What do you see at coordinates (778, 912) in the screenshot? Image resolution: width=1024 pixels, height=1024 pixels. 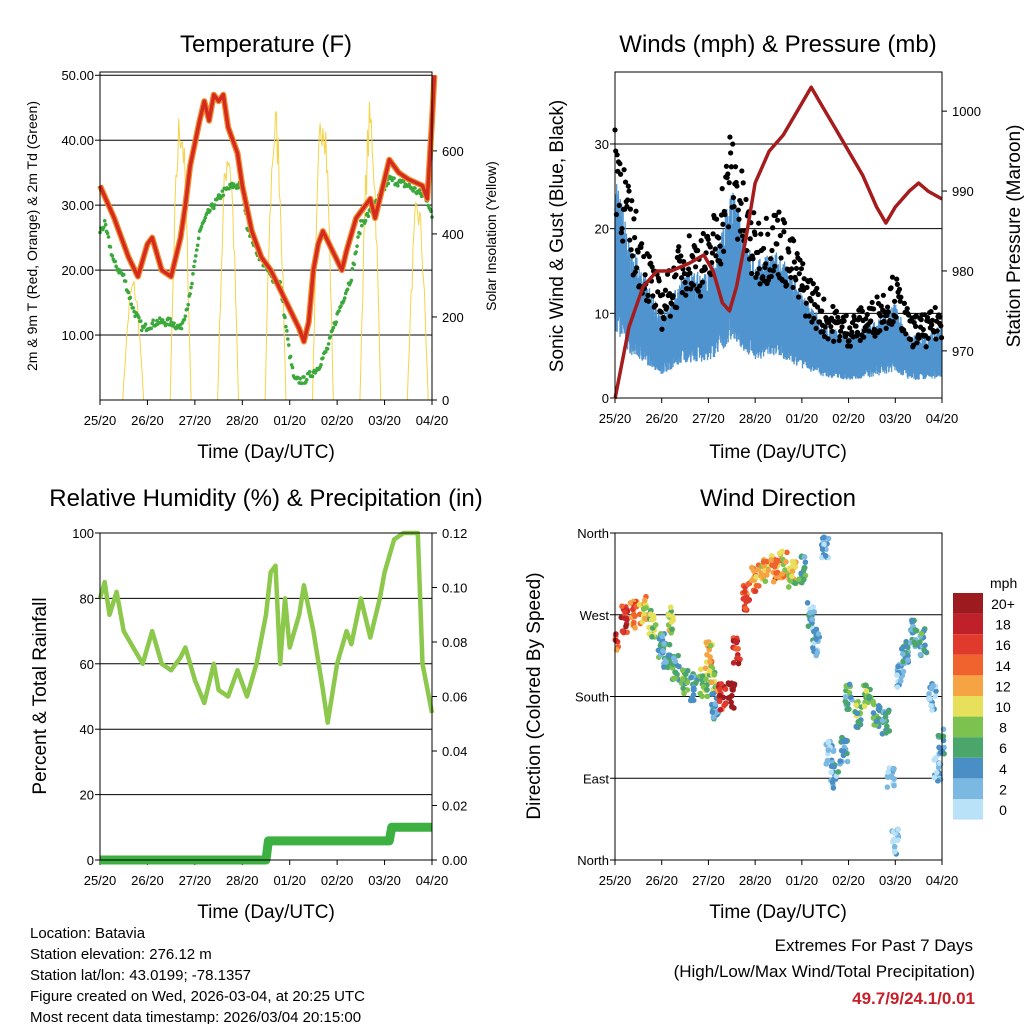 I see `wdir-xlabel: Time (Day/UTC)` at bounding box center [778, 912].